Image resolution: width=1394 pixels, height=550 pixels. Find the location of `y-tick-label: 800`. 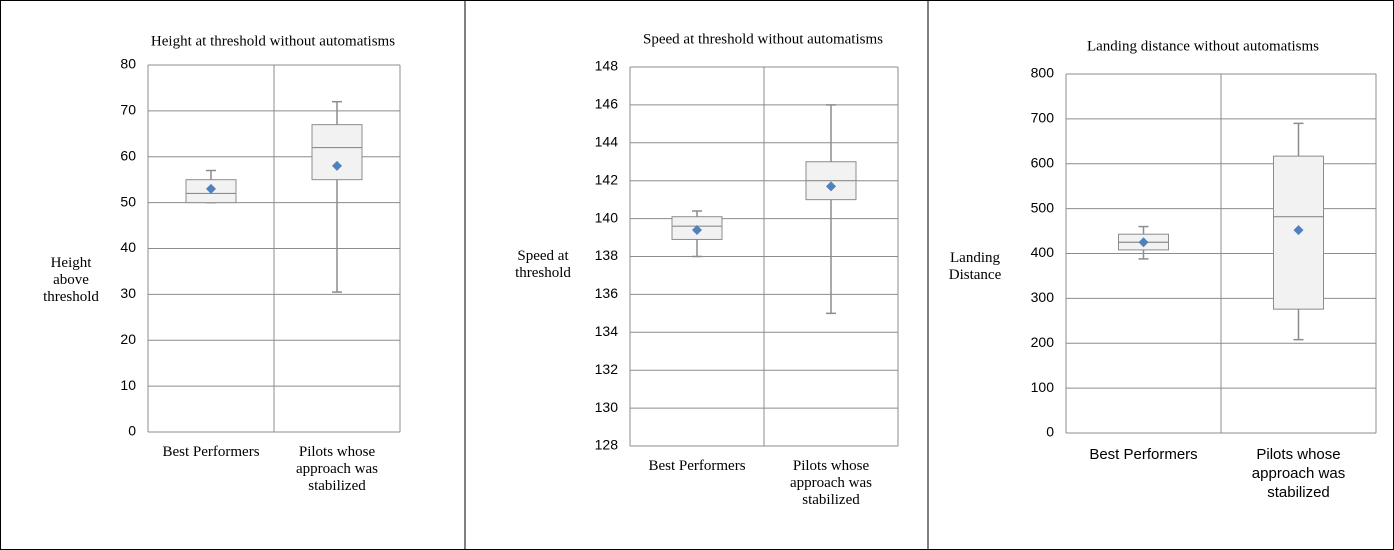

y-tick-label: 800 is located at coordinates (1043, 73).